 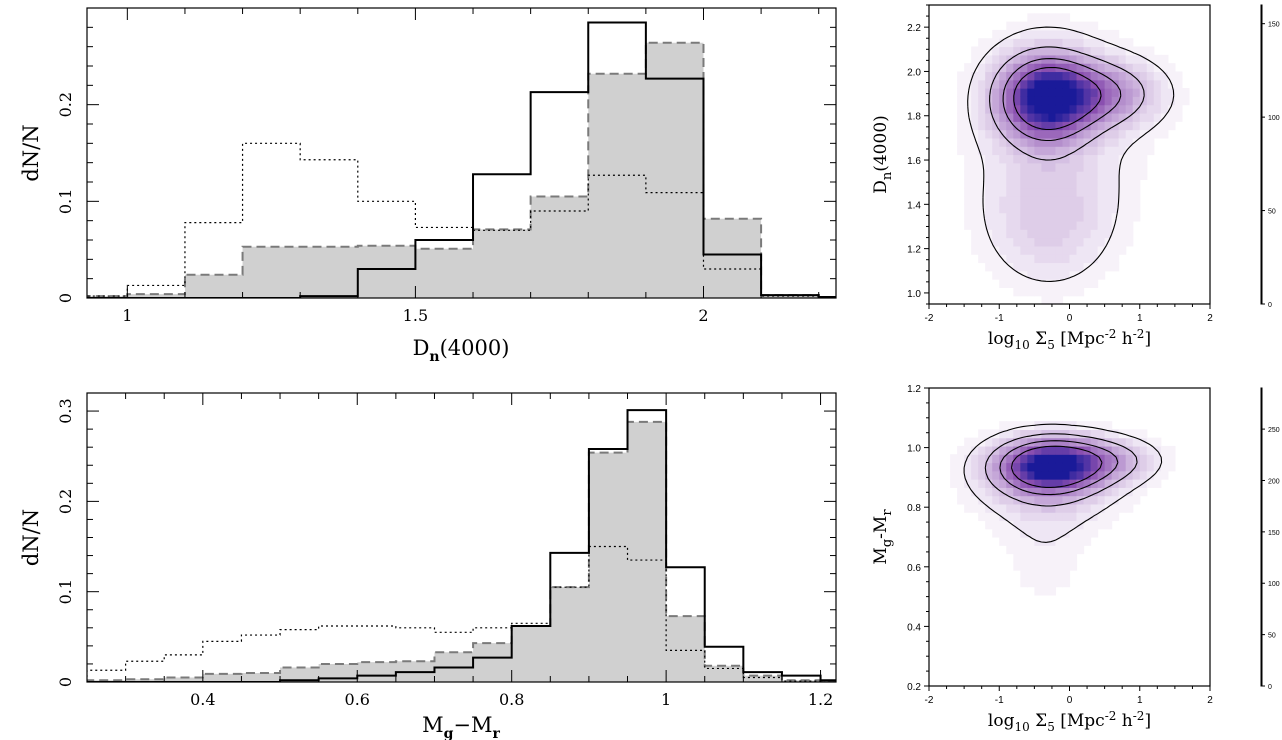 I want to click on x-tick-label: 1, so click(x=127, y=315).